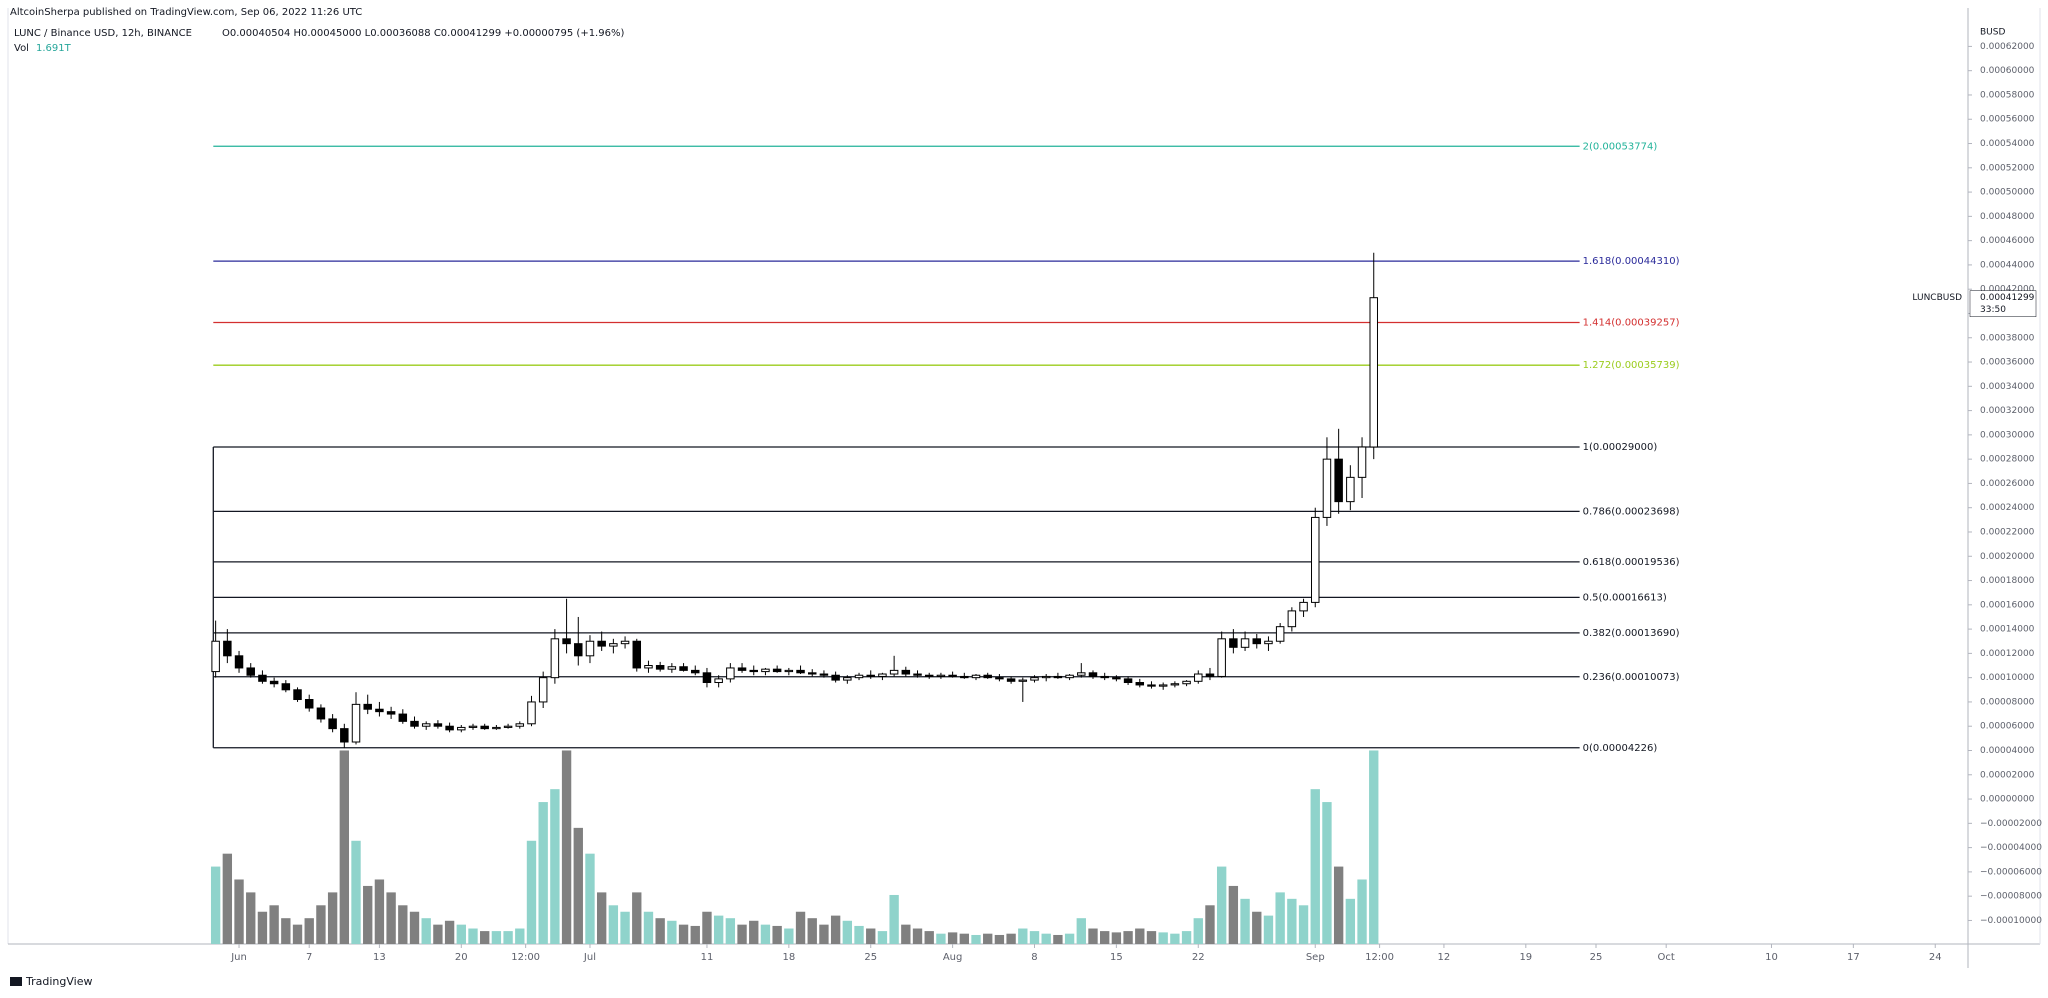  Describe the element at coordinates (461, 957) in the screenshot. I see `x-tick-label: 20` at that location.